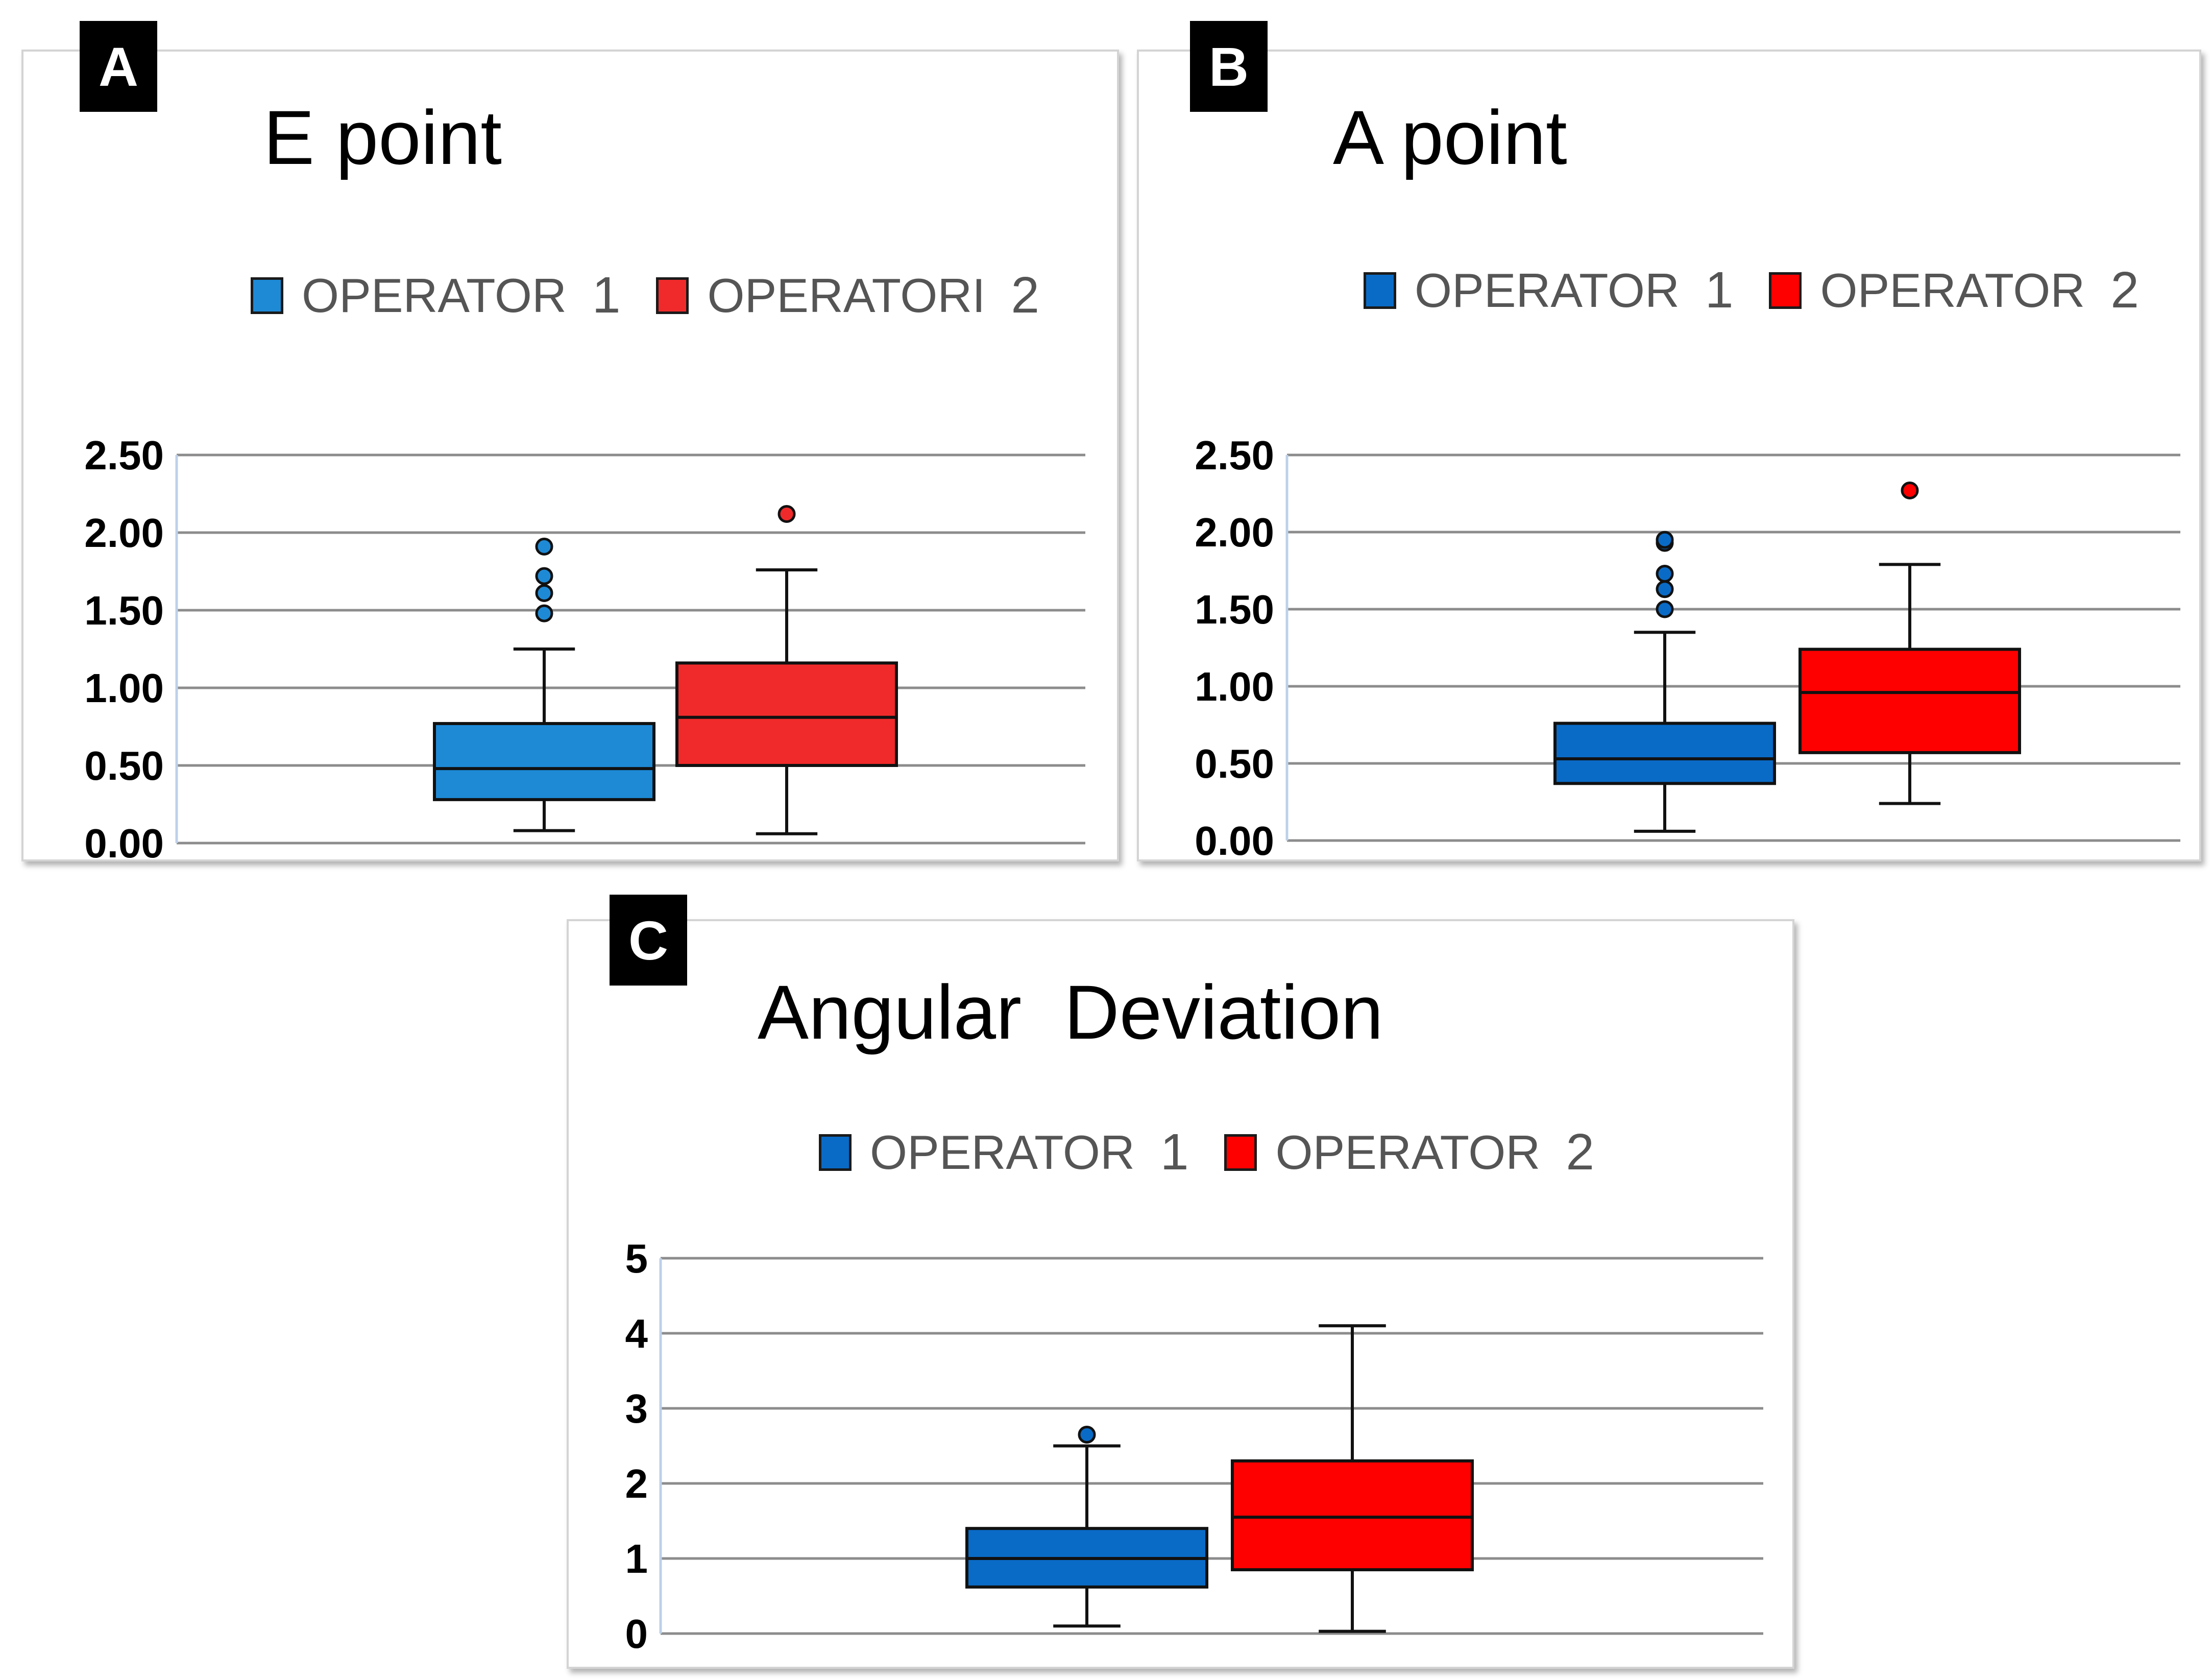 Image resolution: width=2212 pixels, height=1679 pixels. What do you see at coordinates (1229, 66) in the screenshot?
I see `panel-label: B` at bounding box center [1229, 66].